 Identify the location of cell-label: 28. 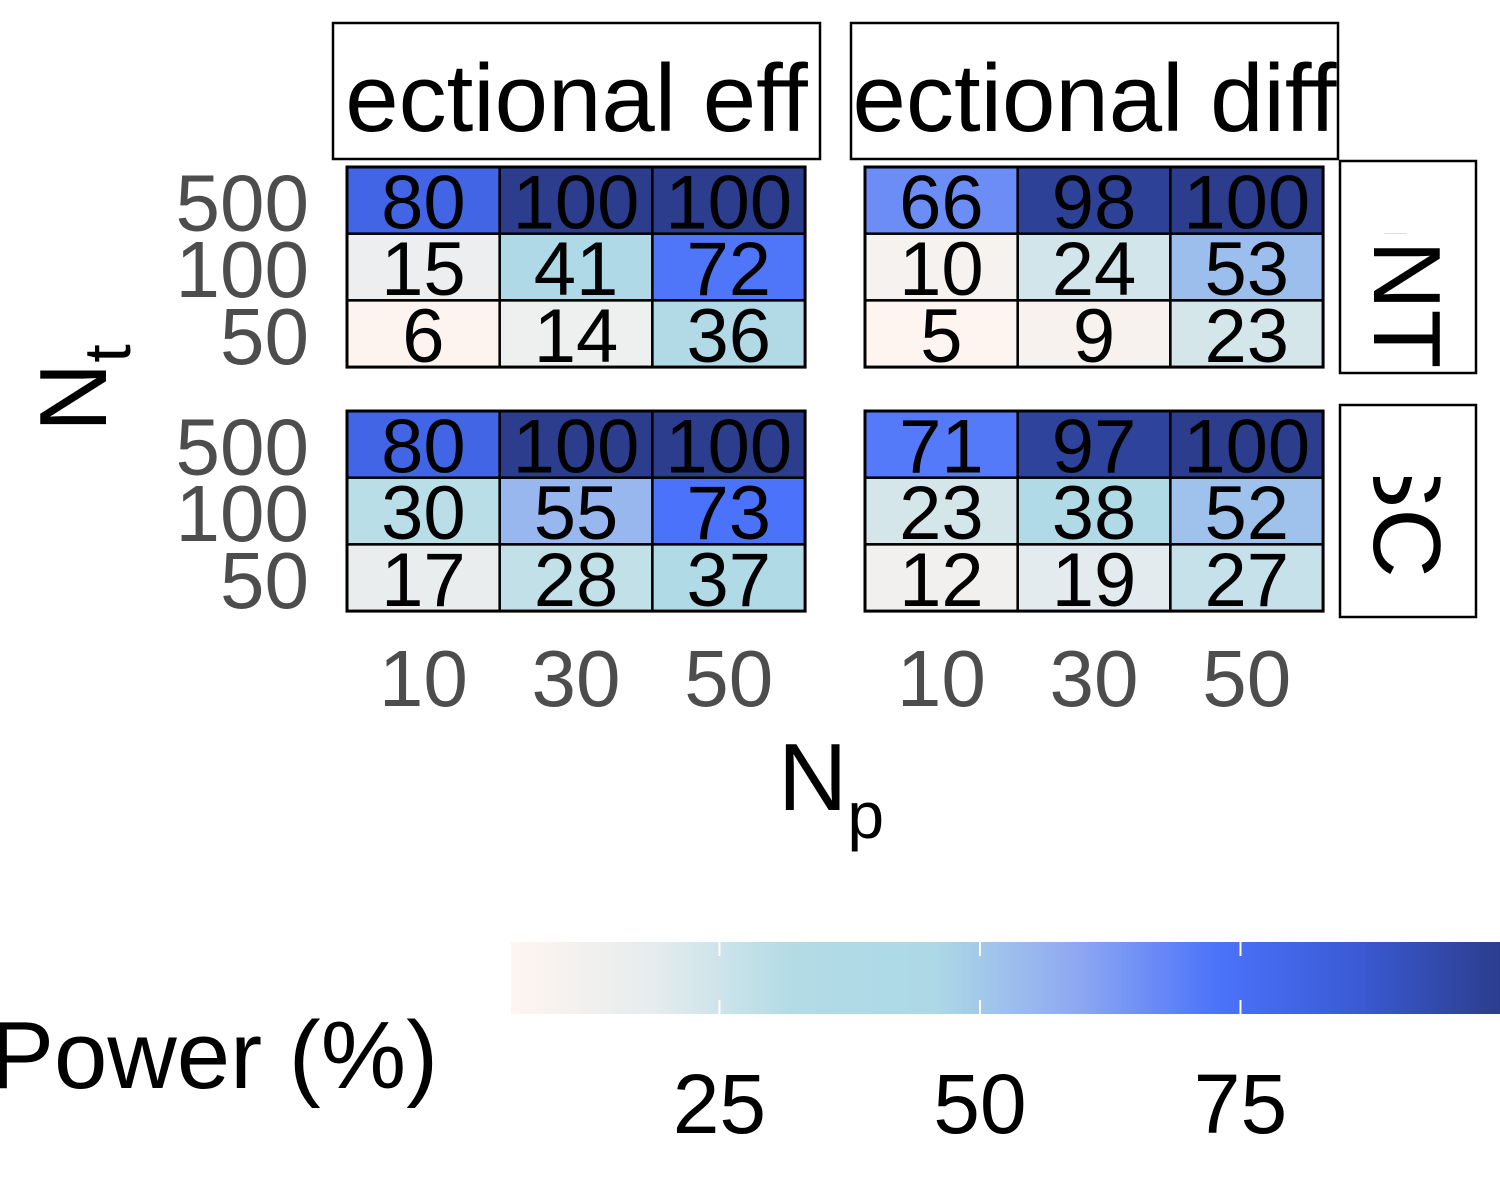
(576, 580).